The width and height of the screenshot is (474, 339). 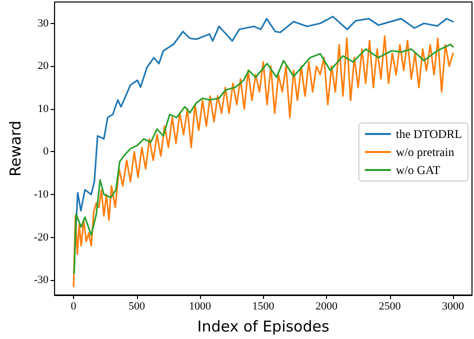 What do you see at coordinates (44, 23) in the screenshot?
I see `y-tick-label: 30` at bounding box center [44, 23].